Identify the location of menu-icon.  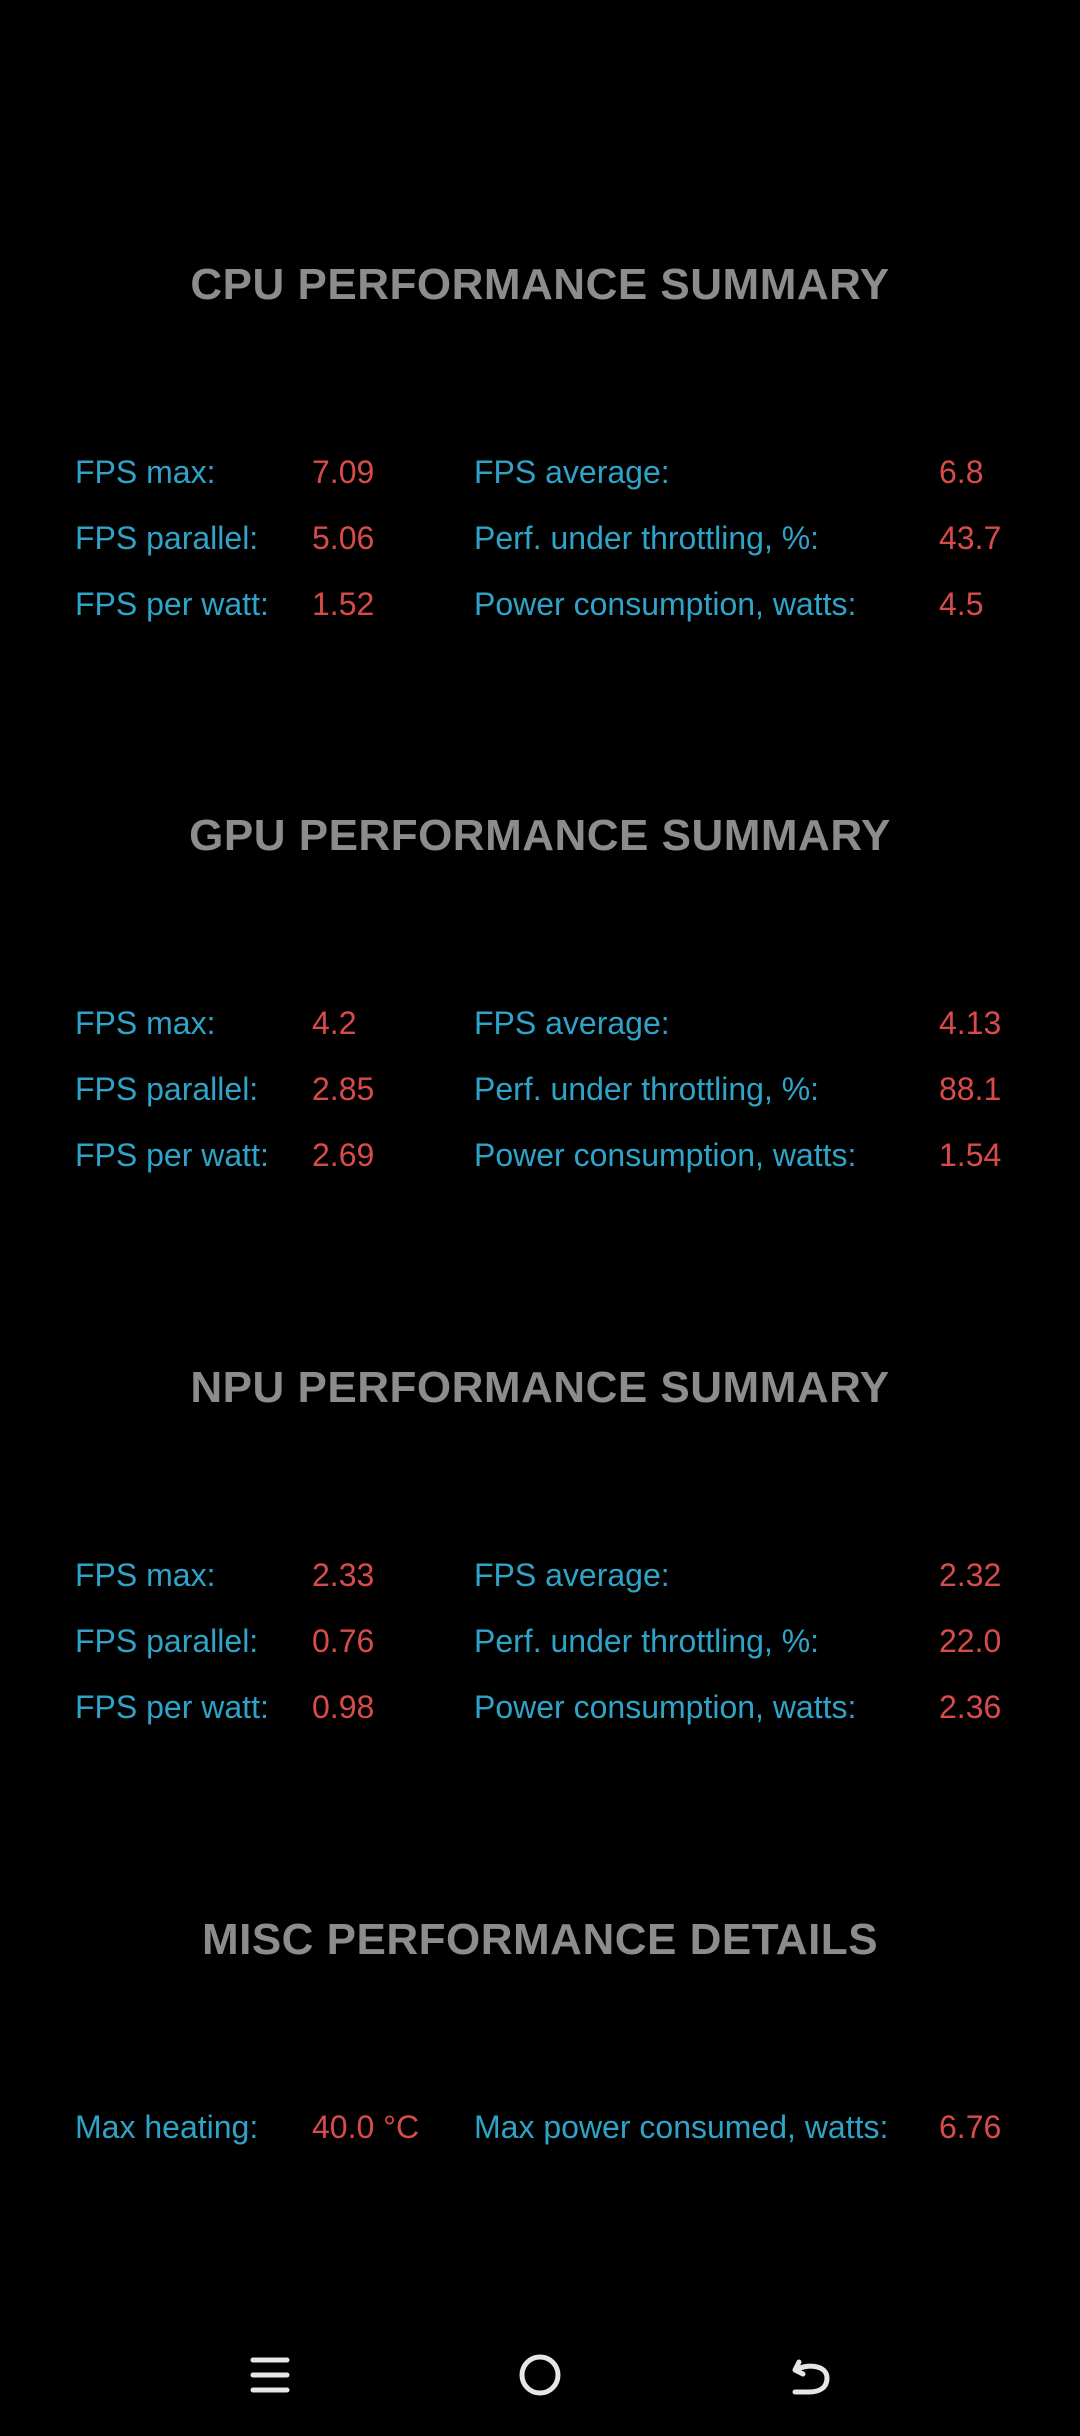
(270, 2375).